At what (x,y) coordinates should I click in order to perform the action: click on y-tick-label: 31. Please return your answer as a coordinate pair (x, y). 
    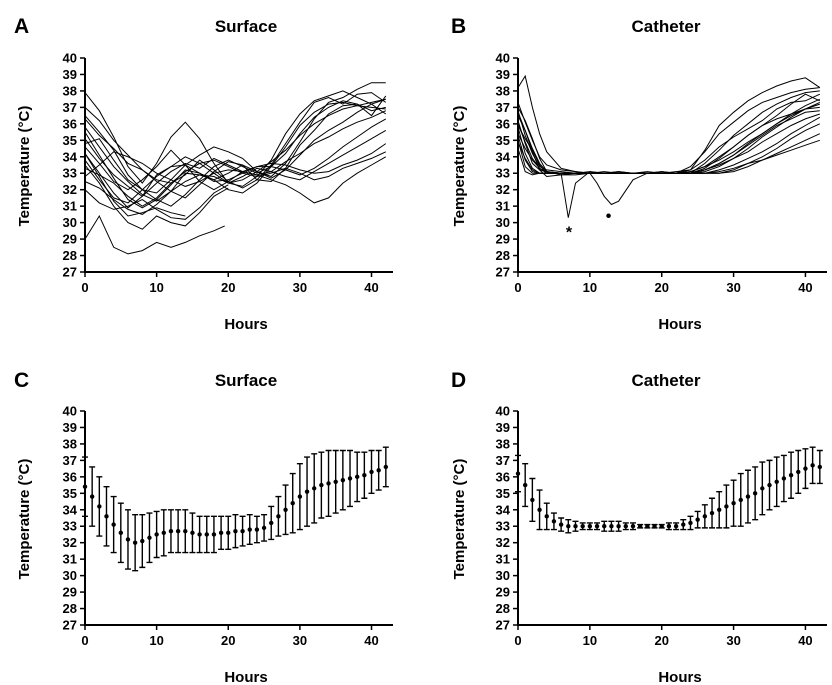
    Looking at the image, I should click on (503, 206).